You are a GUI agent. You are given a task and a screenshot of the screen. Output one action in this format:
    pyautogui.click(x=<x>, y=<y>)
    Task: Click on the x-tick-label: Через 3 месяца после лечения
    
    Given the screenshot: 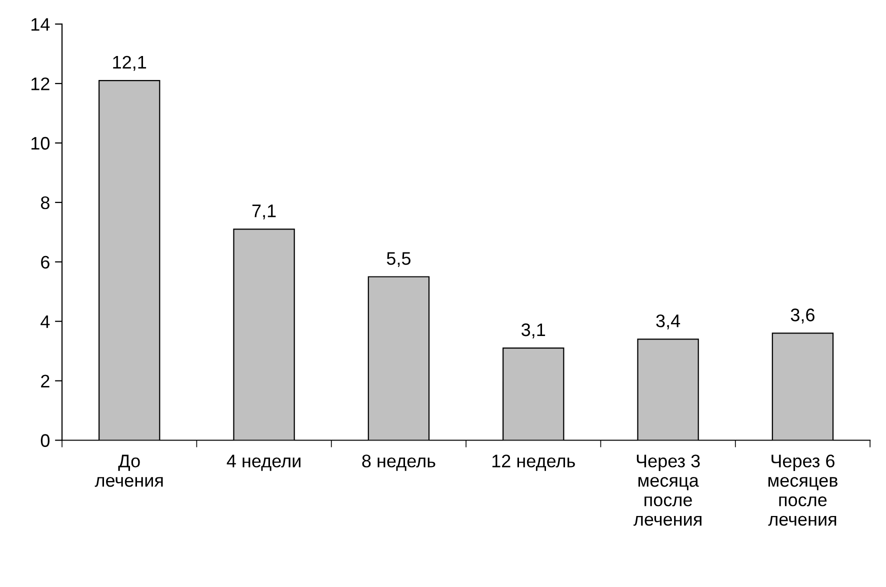 What is the action you would take?
    pyautogui.click(x=668, y=490)
    